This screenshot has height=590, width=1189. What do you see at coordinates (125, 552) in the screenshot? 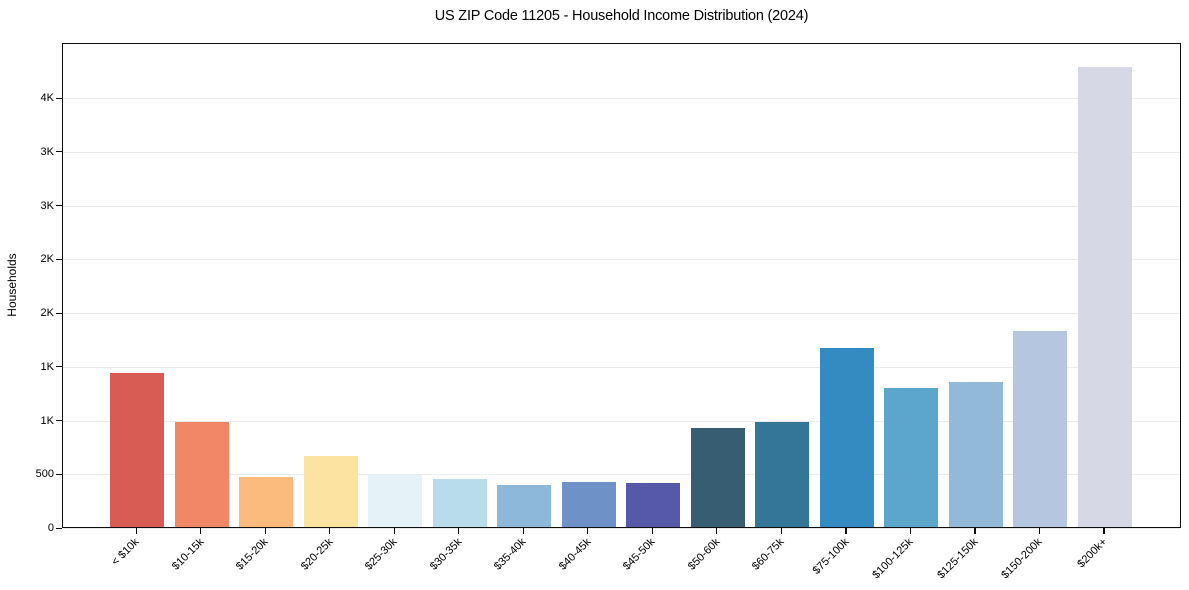
I see `x-tick-label: < $10k` at bounding box center [125, 552].